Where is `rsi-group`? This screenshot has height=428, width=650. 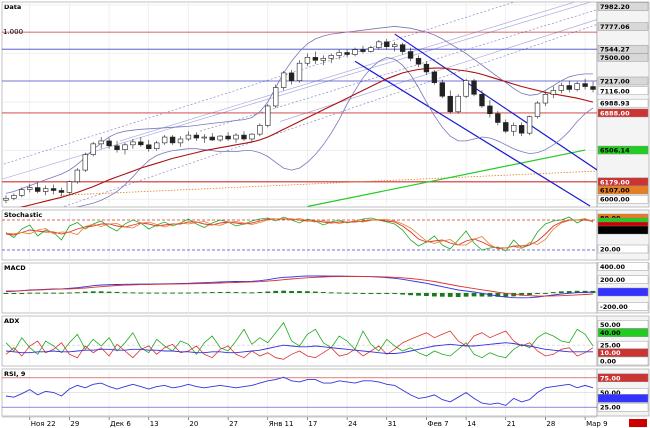 rsi-group is located at coordinates (299, 392).